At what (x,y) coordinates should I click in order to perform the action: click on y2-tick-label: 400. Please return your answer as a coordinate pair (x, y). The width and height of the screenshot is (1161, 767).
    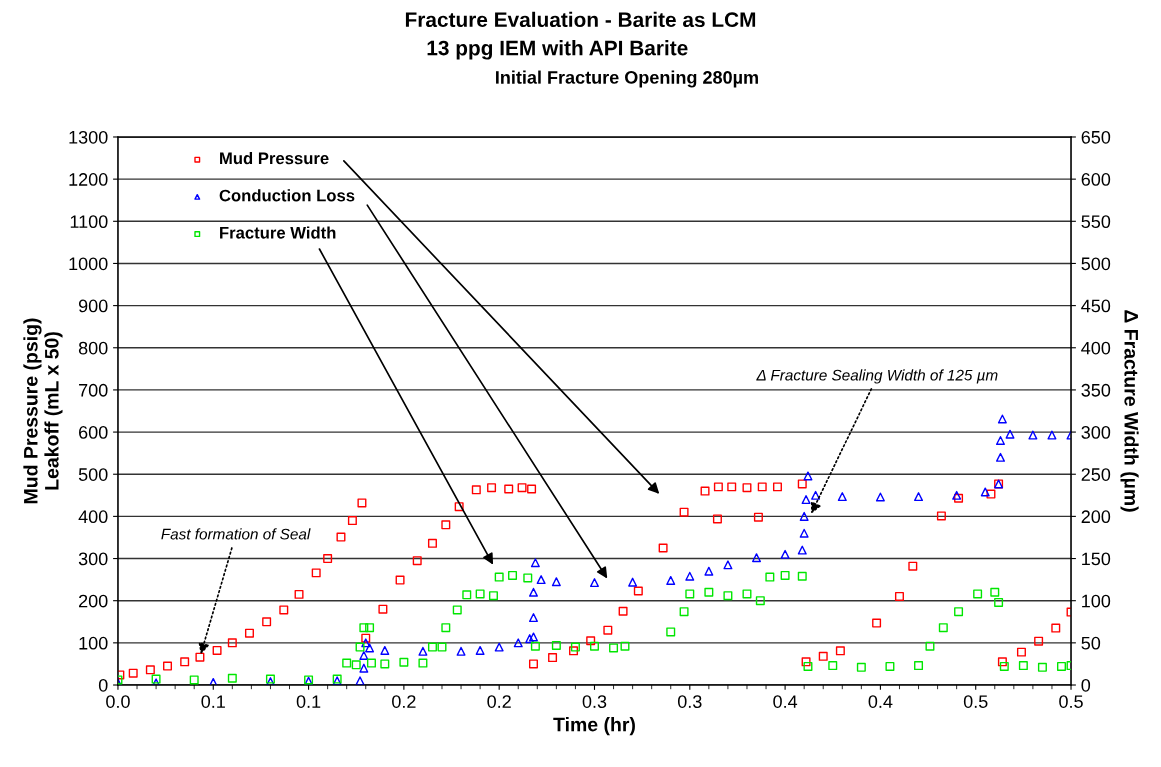
    Looking at the image, I should click on (1096, 348).